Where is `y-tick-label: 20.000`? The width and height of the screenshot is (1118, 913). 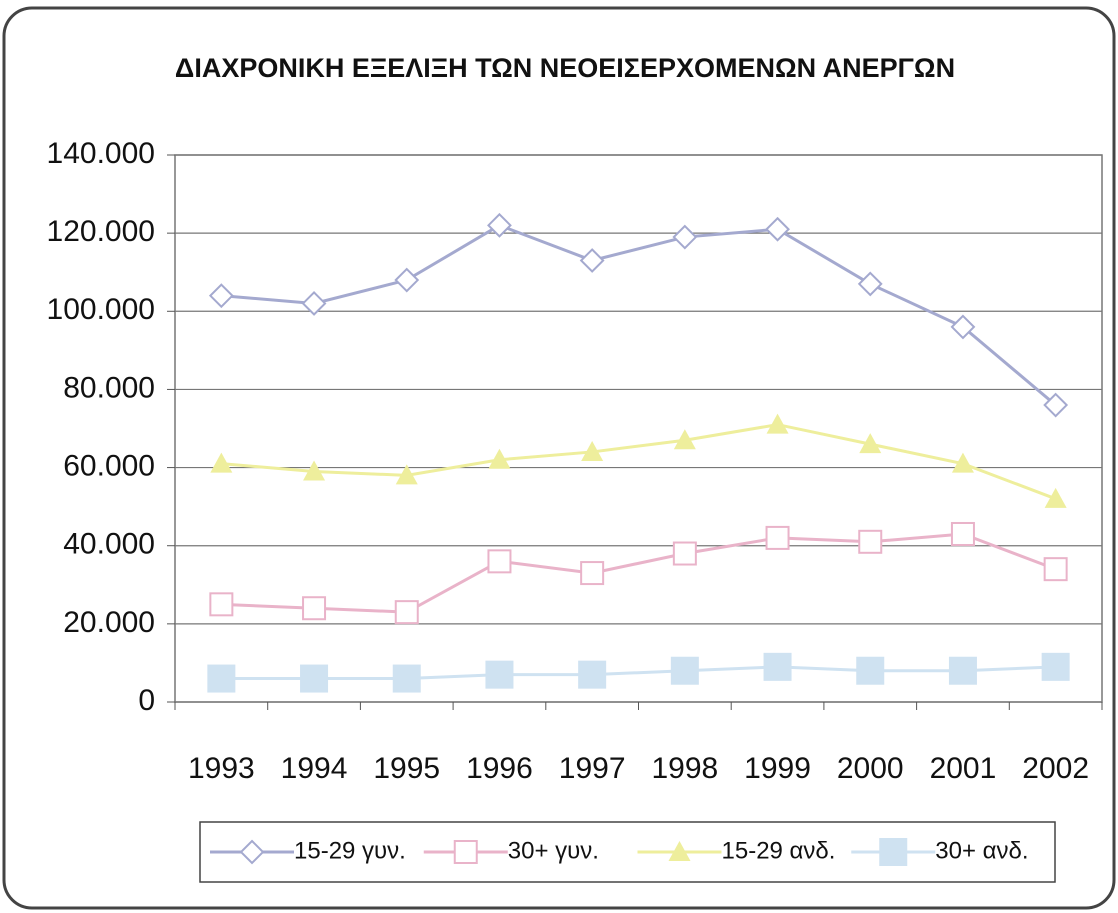 y-tick-label: 20.000 is located at coordinates (109, 622).